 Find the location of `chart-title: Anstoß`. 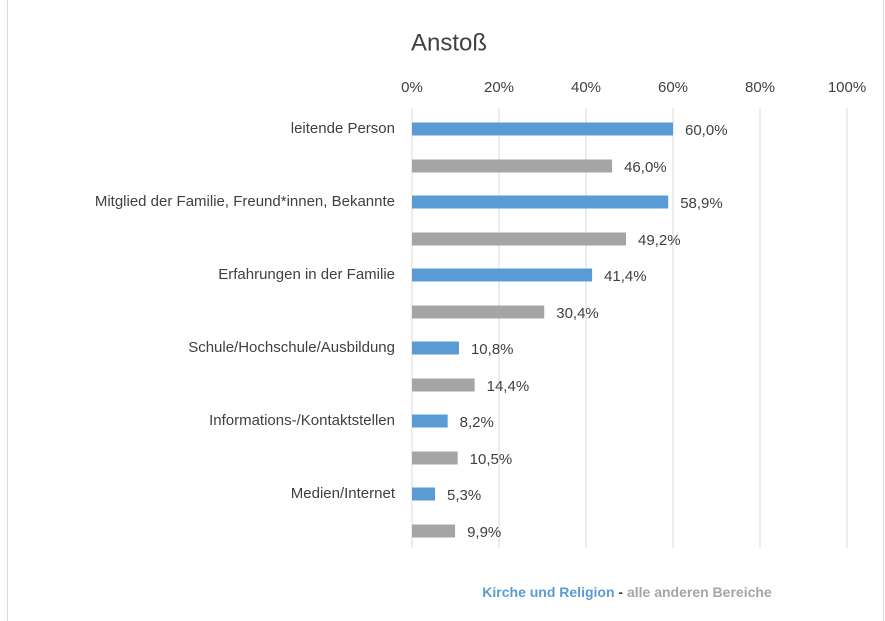

chart-title: Anstoß is located at coordinates (449, 42).